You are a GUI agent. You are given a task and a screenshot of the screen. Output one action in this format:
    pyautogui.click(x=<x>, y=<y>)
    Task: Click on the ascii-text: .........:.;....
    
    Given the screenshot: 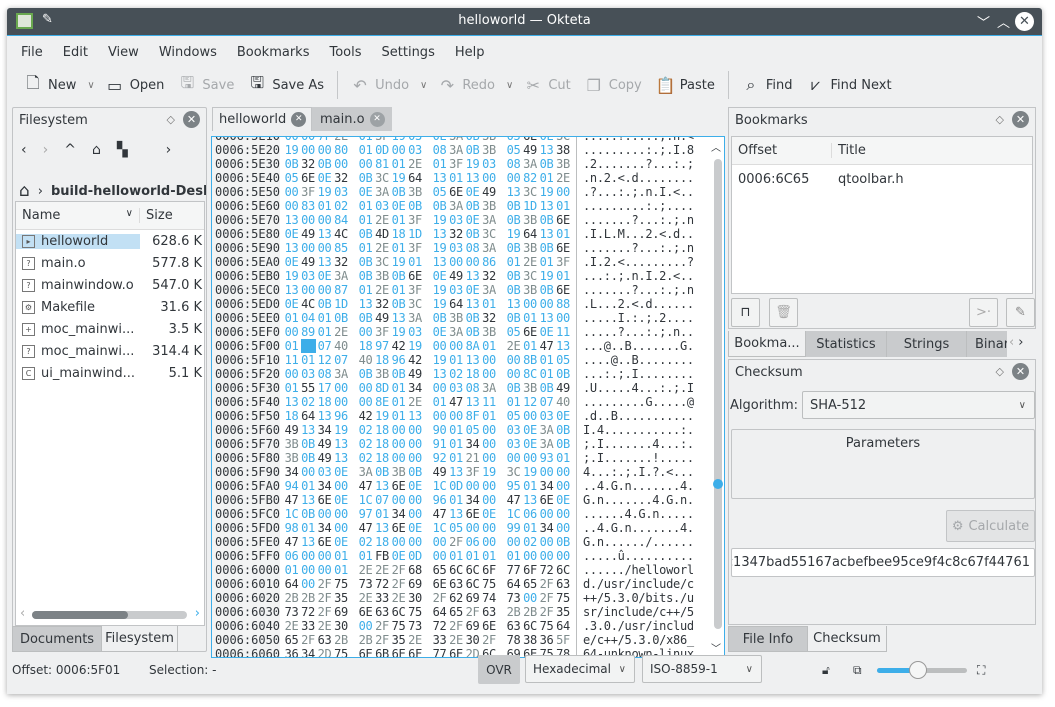 What is the action you would take?
    pyautogui.click(x=638, y=206)
    